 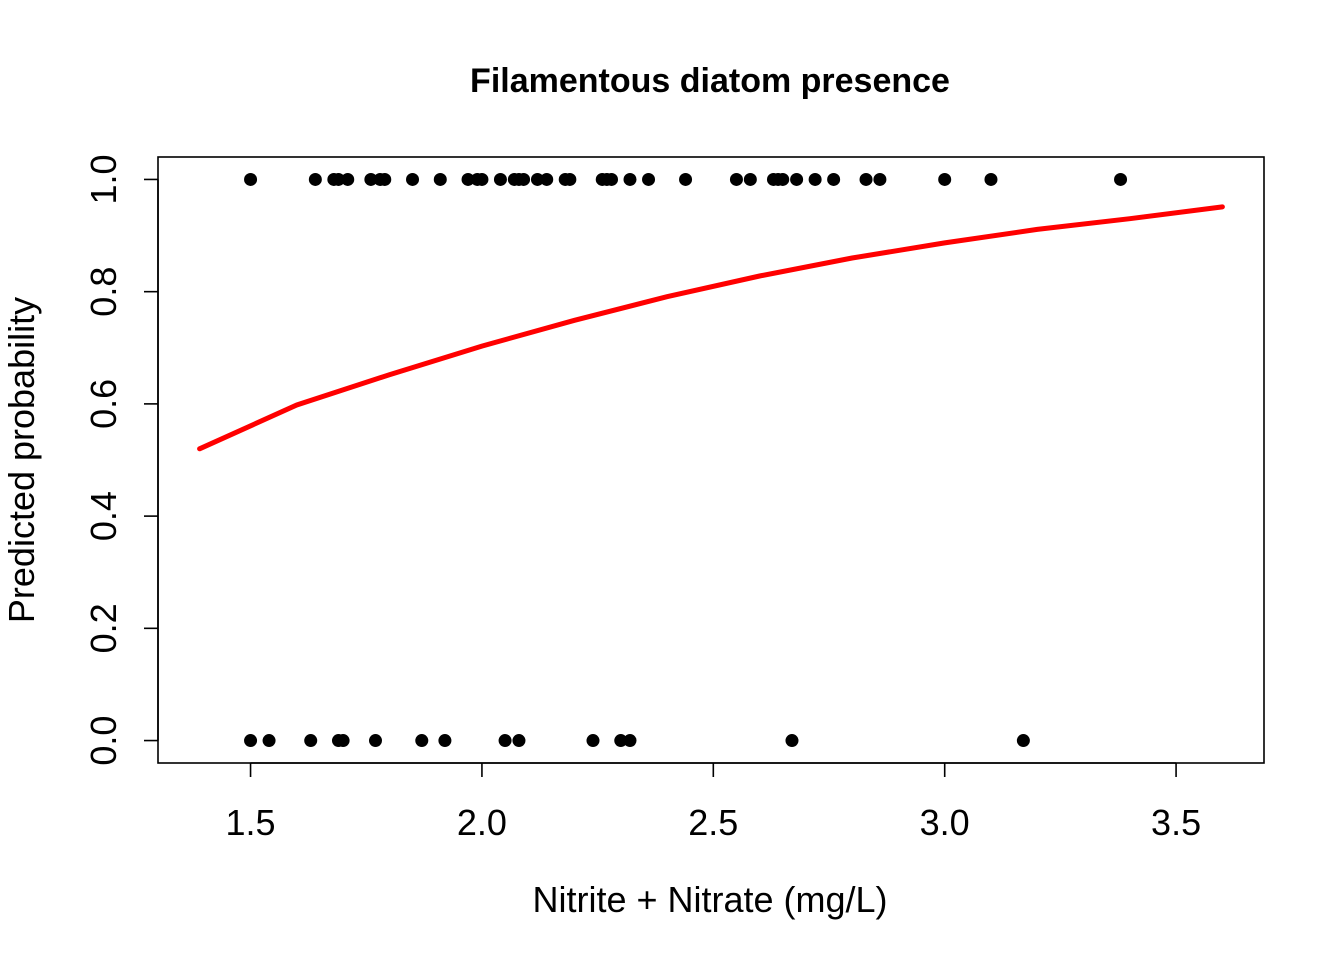 What do you see at coordinates (713, 822) in the screenshot?
I see `x-tick-label: 2.5` at bounding box center [713, 822].